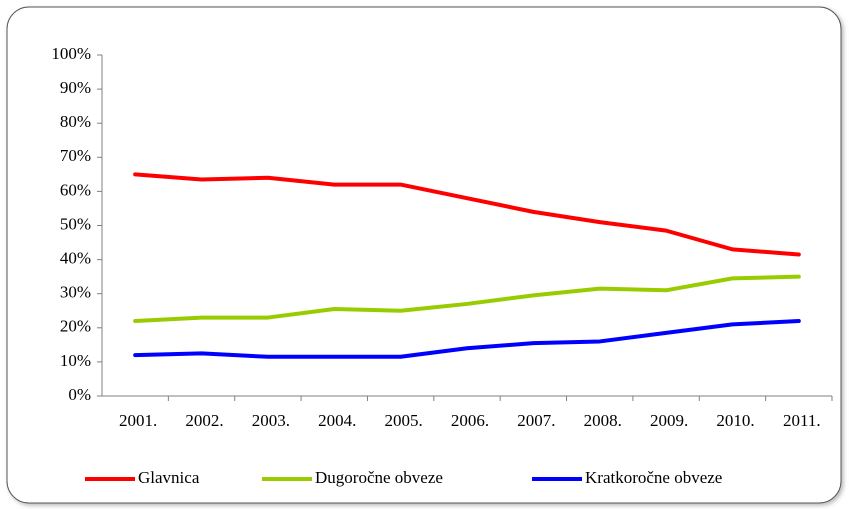  What do you see at coordinates (71, 53) in the screenshot?
I see `y-tick-label: 100%` at bounding box center [71, 53].